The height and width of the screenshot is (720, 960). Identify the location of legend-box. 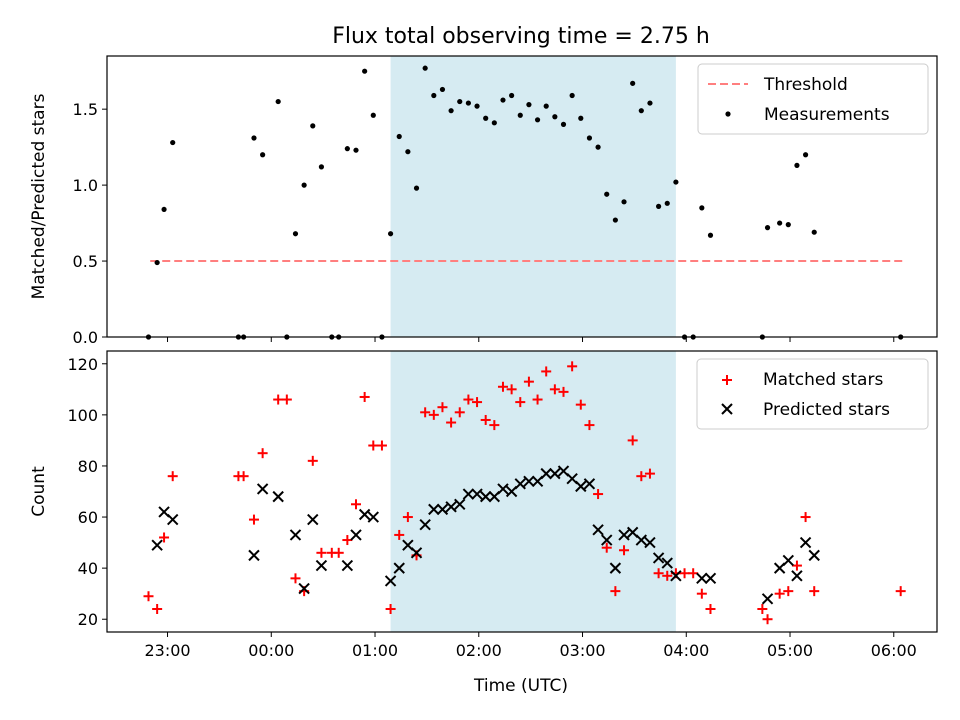
(812, 394).